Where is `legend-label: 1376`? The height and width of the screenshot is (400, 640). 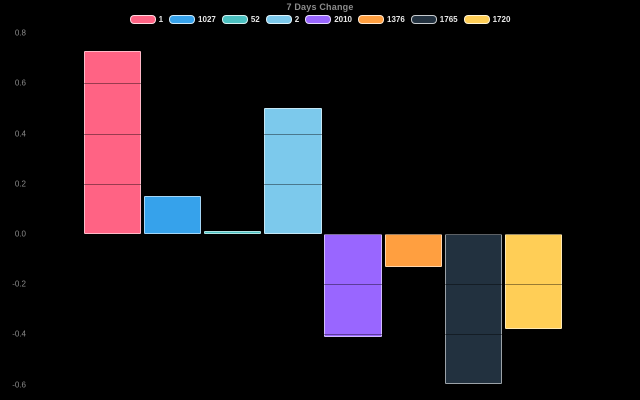 legend-label: 1376 is located at coordinates (396, 19).